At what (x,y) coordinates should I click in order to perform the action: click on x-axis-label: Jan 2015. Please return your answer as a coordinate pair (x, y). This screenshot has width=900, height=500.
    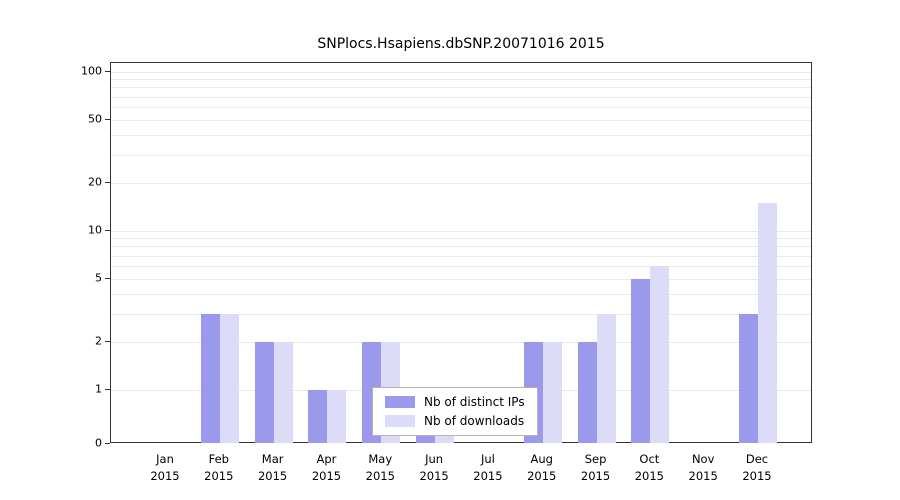
    Looking at the image, I should click on (165, 467).